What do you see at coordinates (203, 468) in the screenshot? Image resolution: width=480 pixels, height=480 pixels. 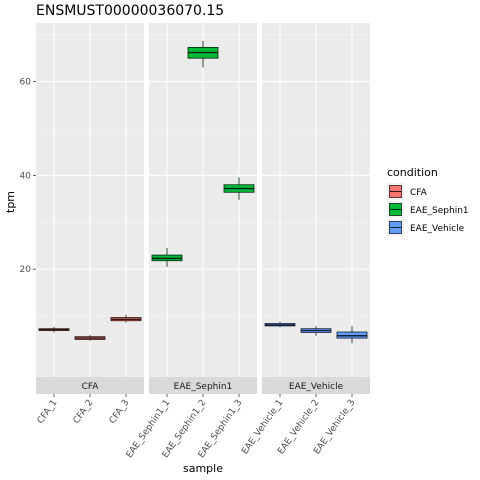 I see `x-axis-title: sample` at bounding box center [203, 468].